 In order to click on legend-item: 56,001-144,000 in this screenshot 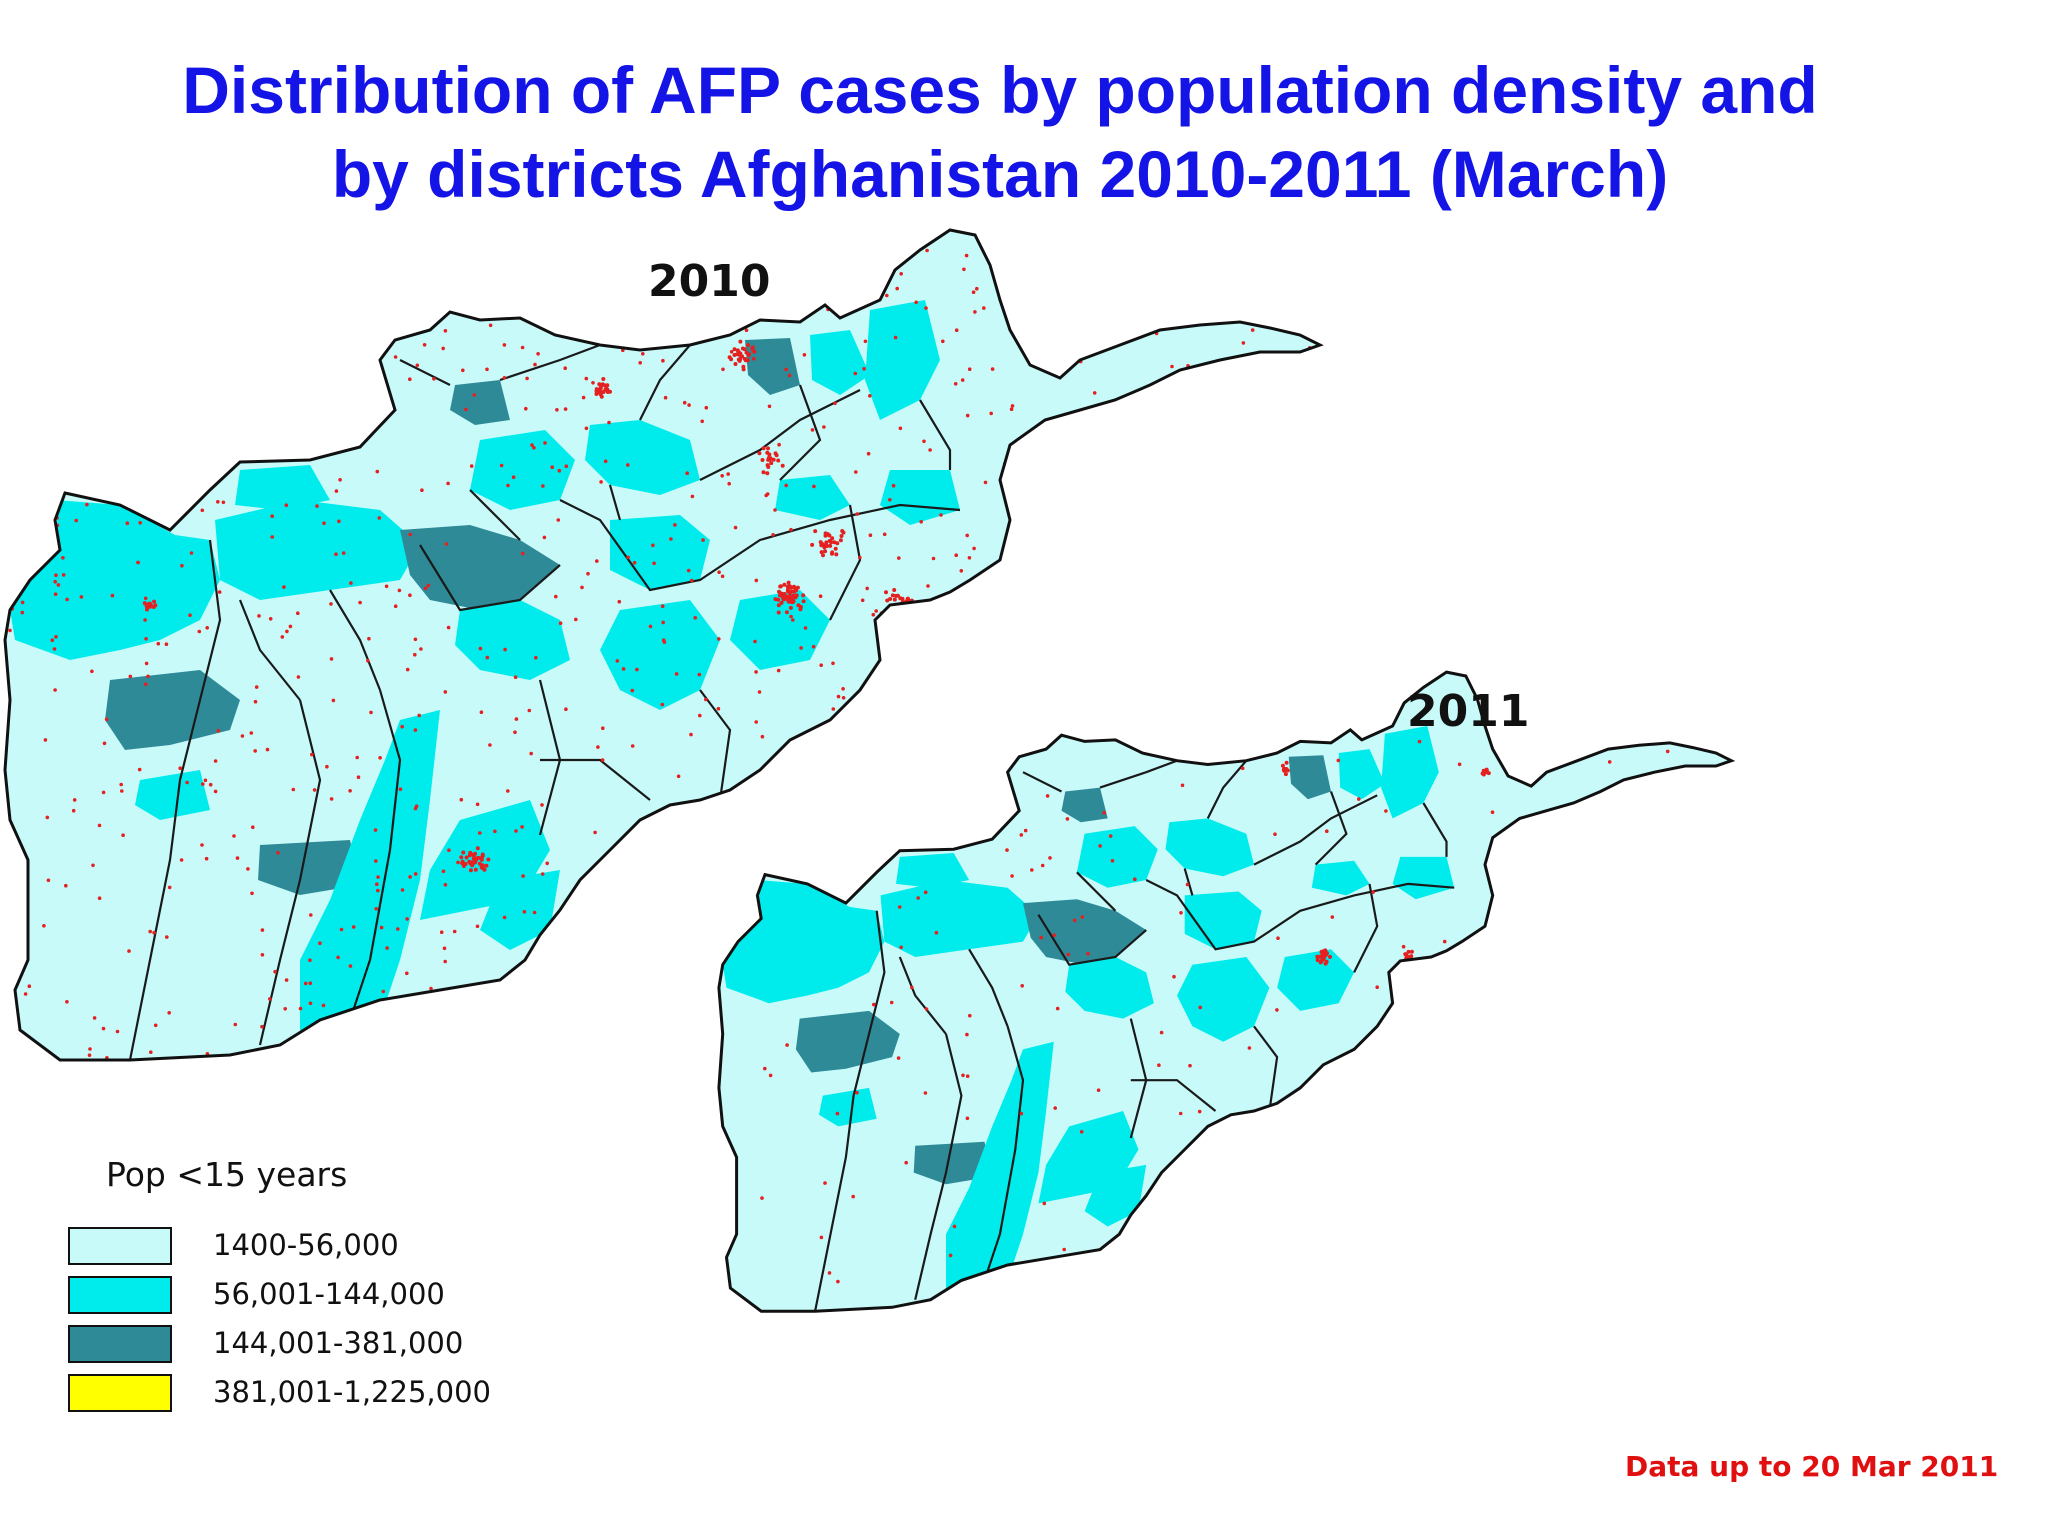, I will do `click(368, 1295)`.